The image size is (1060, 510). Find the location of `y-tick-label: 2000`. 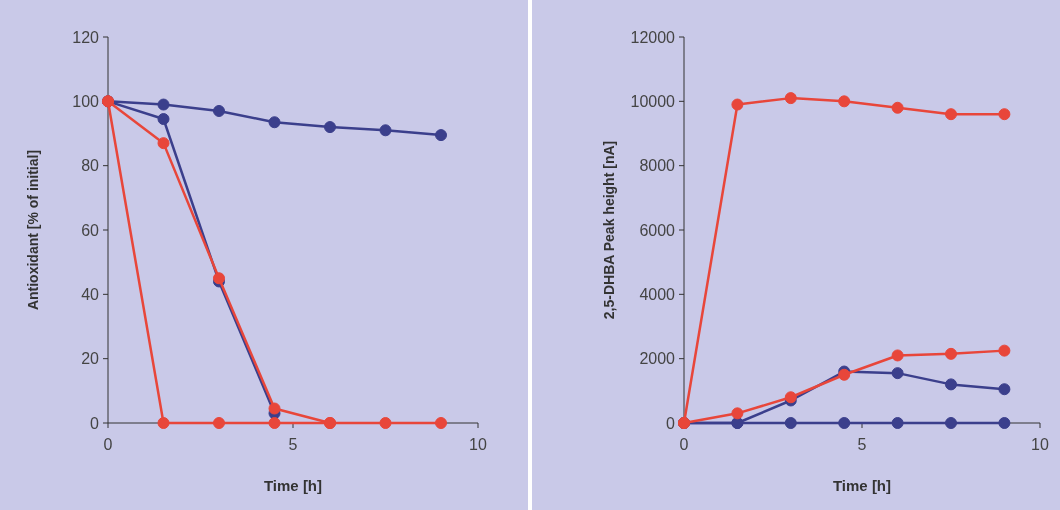

y-tick-label: 2000 is located at coordinates (657, 359).